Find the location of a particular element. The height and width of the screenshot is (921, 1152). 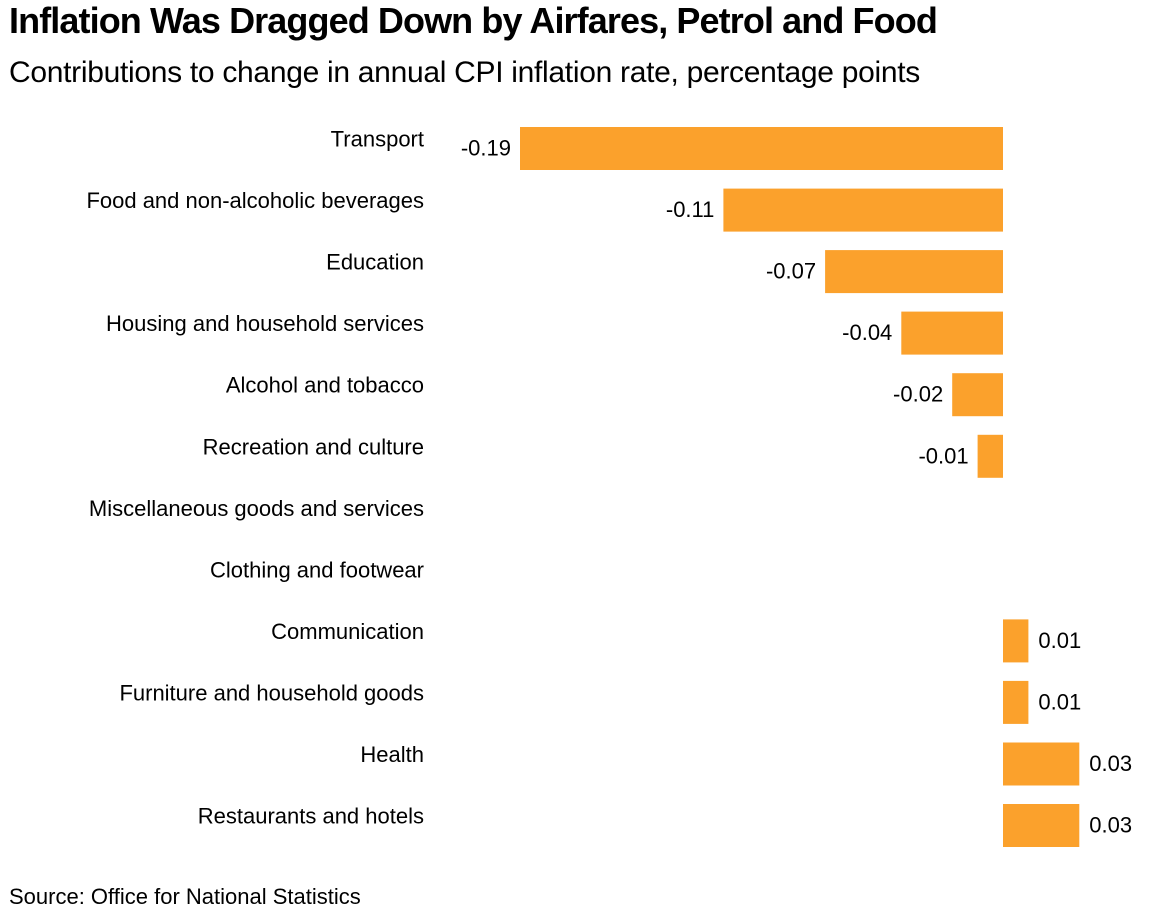

bar-recreation-and-culture is located at coordinates (990, 456).